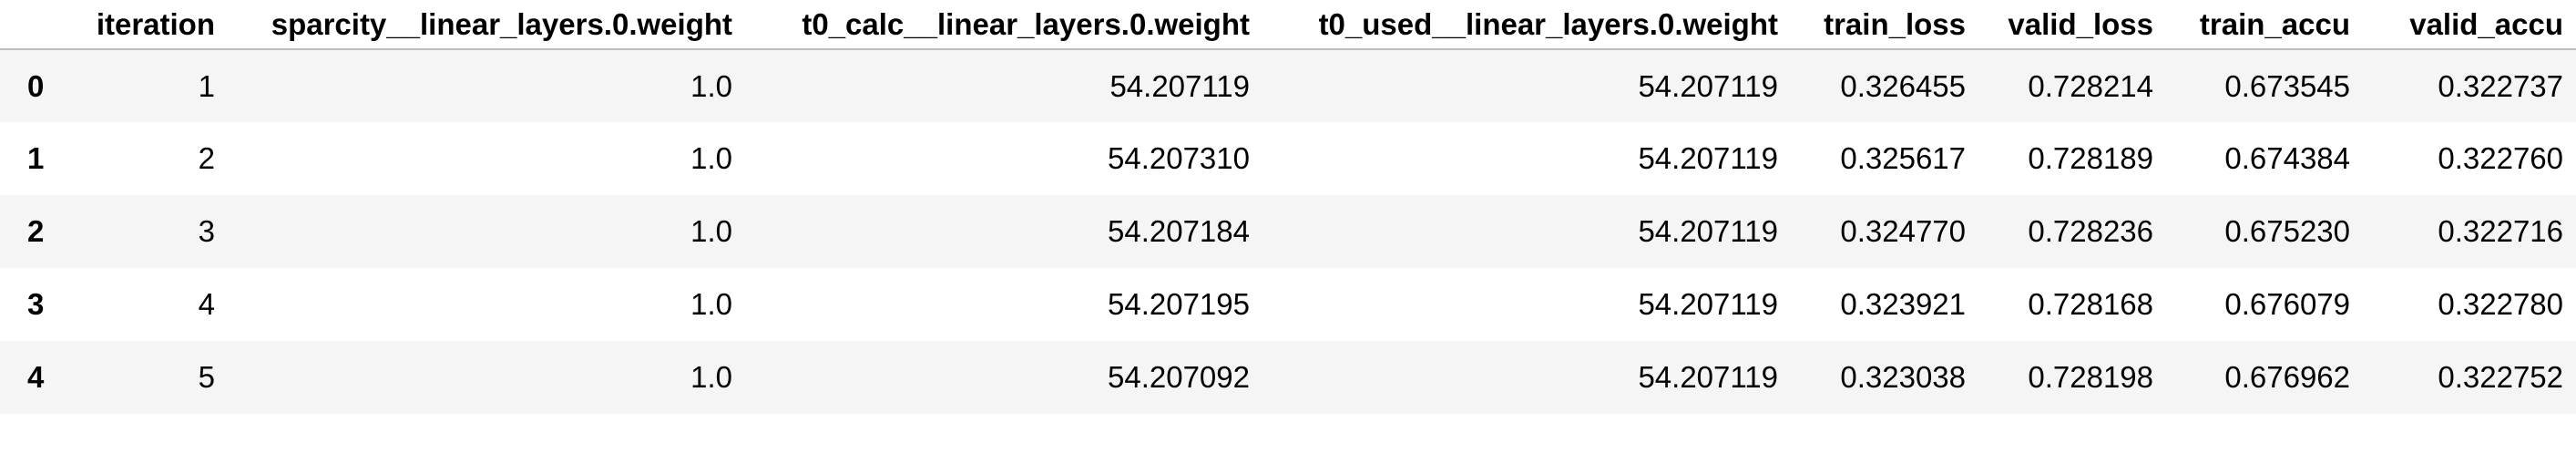 The image size is (2576, 454). I want to click on cell-train-loss: 0.323921, so click(1903, 304).